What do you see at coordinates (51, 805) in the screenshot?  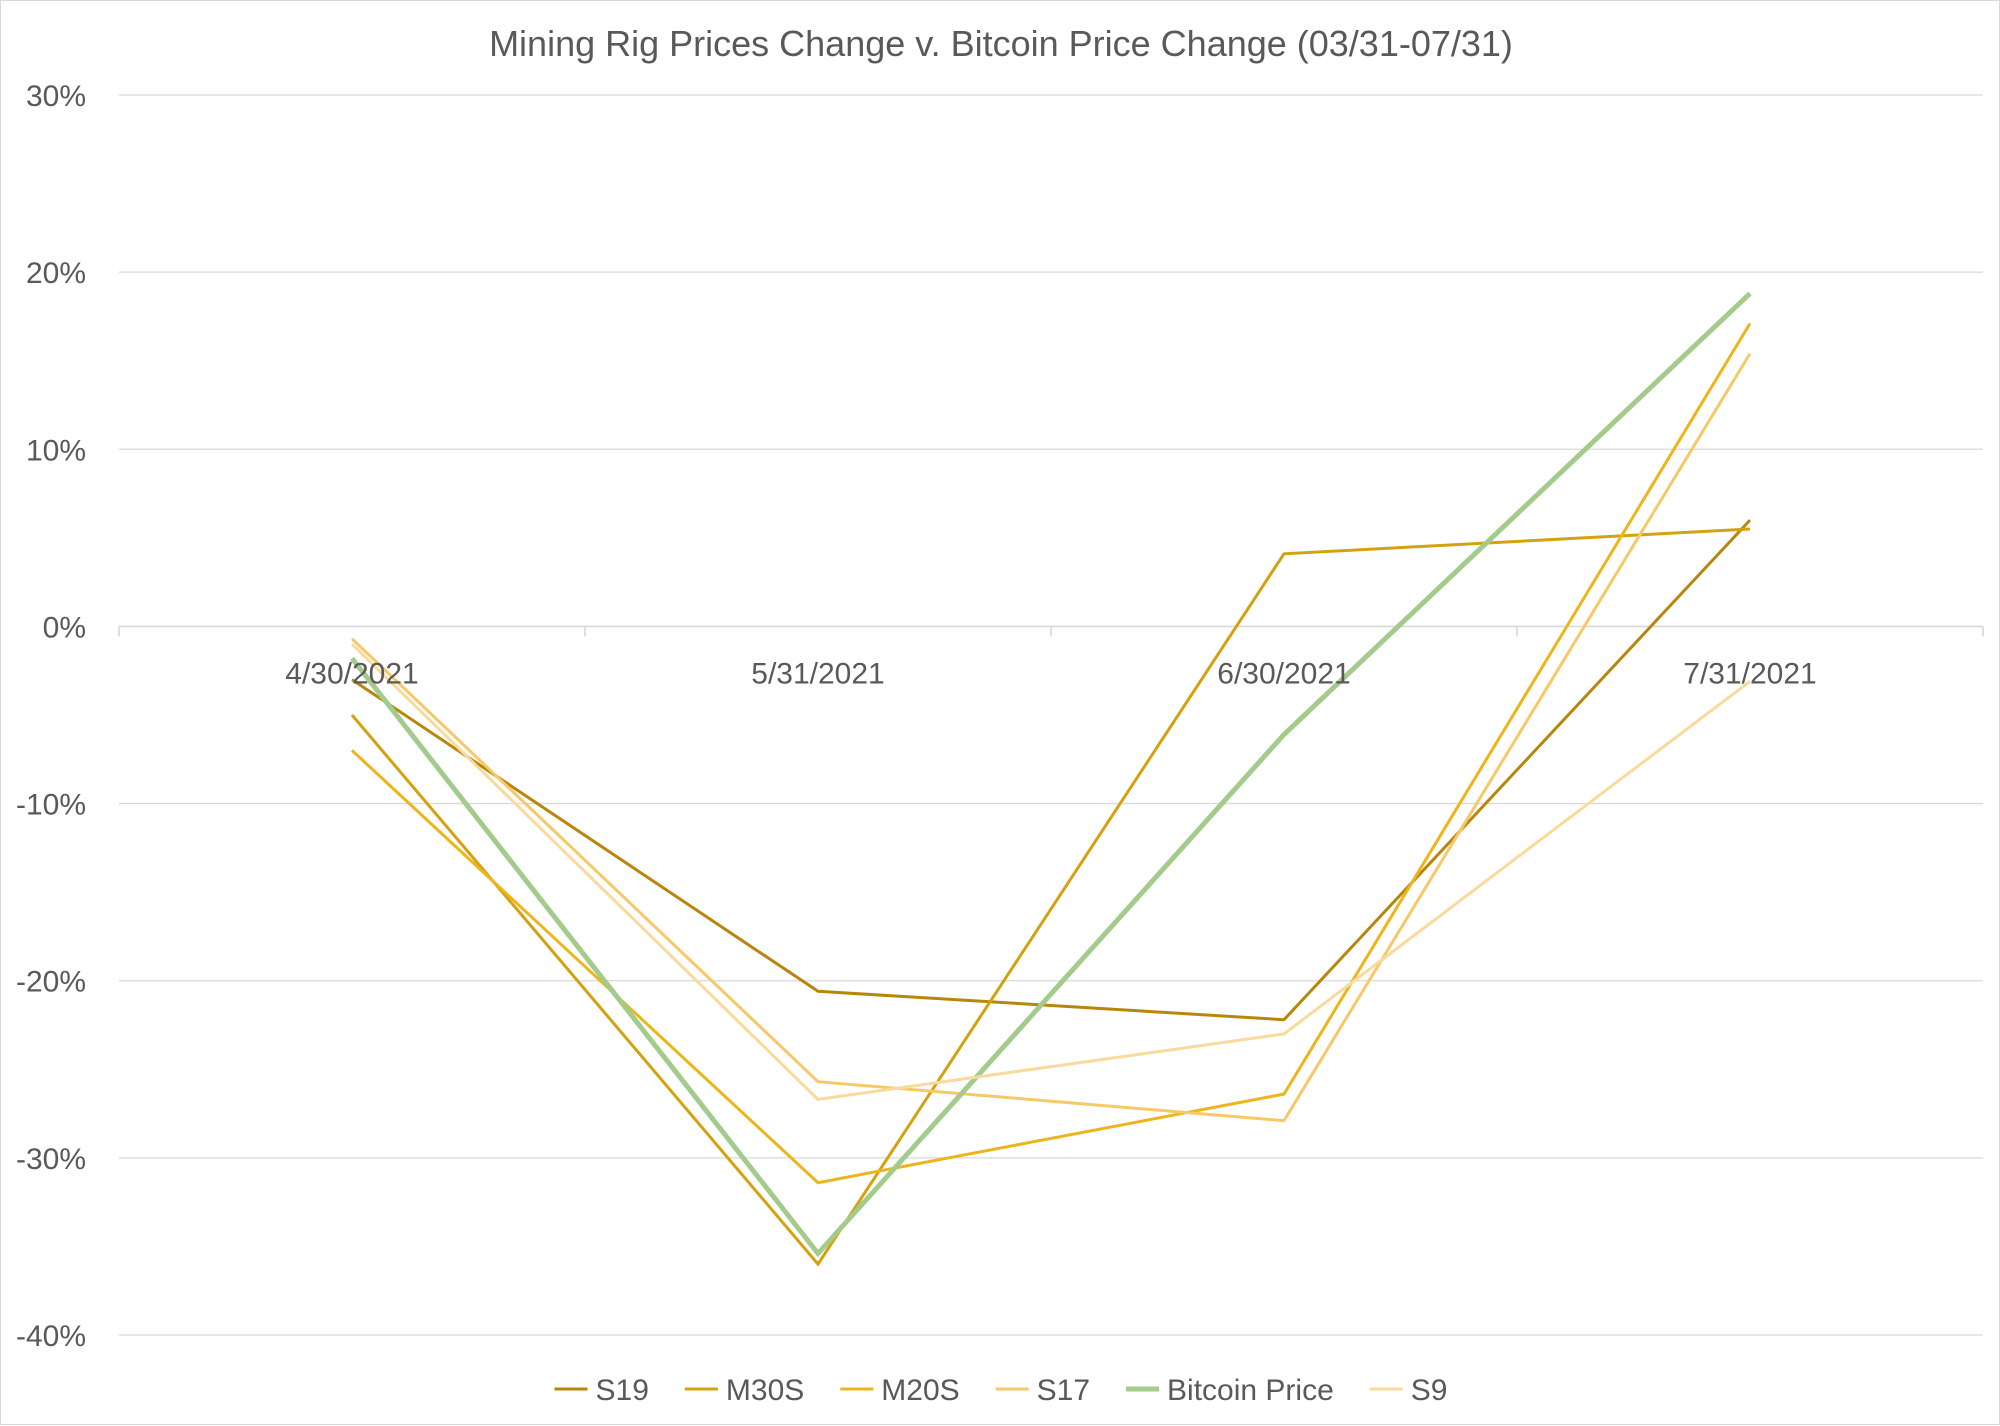 I see `y-tick-label: -10%` at bounding box center [51, 805].